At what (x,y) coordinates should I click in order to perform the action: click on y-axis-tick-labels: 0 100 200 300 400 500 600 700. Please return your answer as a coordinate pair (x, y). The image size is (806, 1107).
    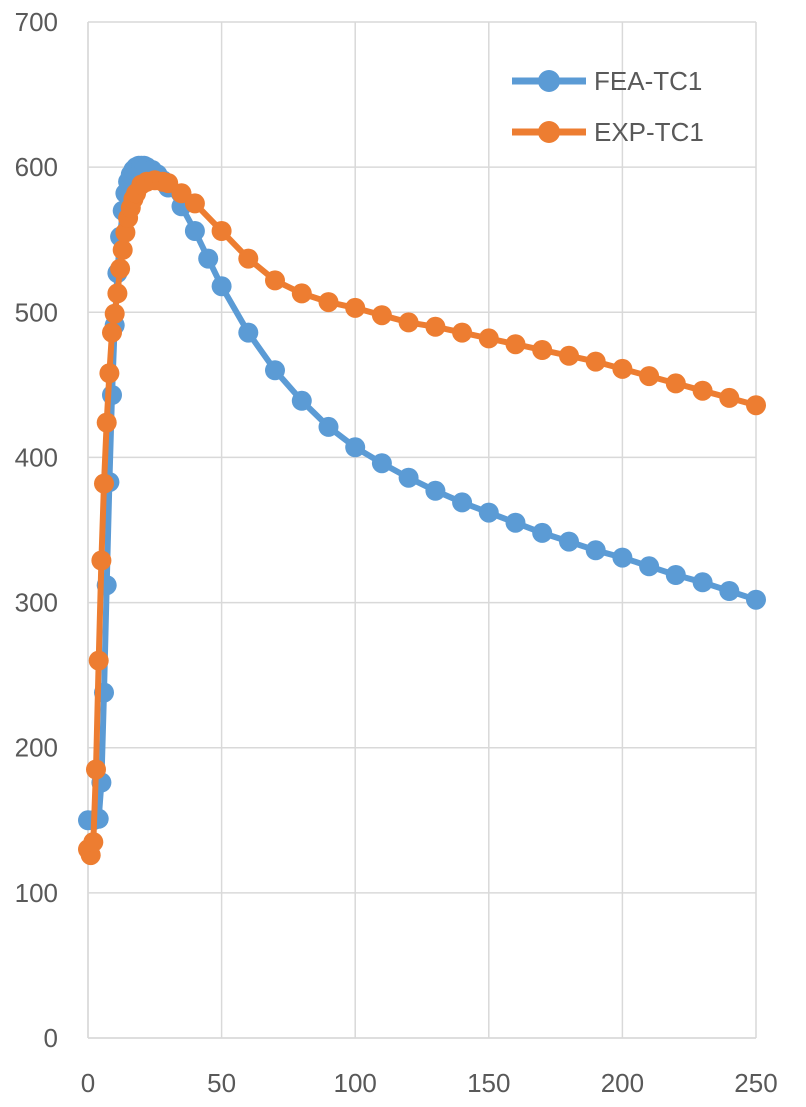
    Looking at the image, I should click on (36, 530).